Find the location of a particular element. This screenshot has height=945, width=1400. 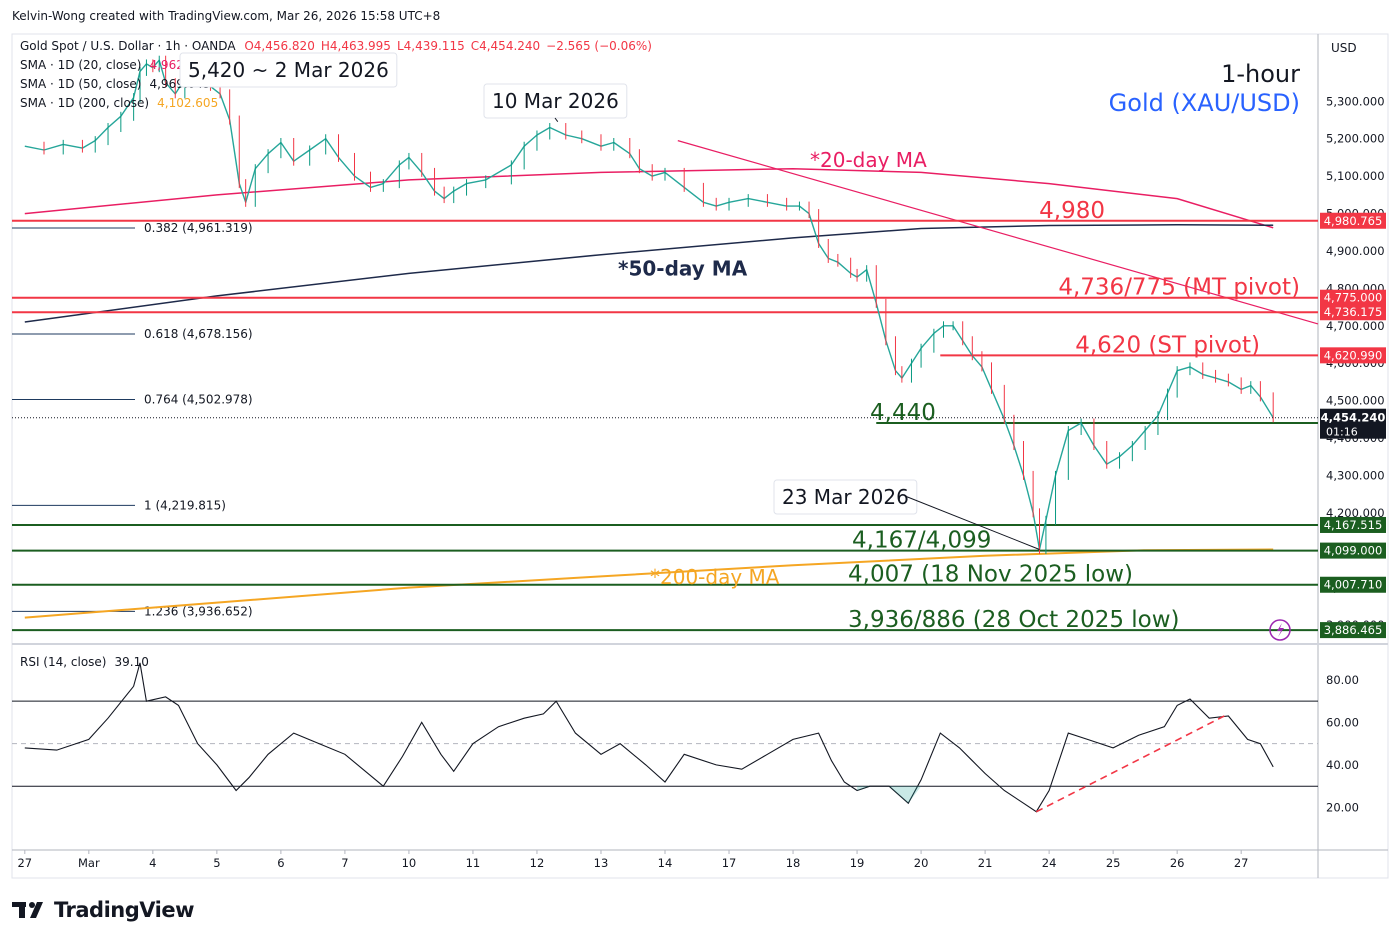

level-axis-label: 4,167.515 is located at coordinates (1353, 525).